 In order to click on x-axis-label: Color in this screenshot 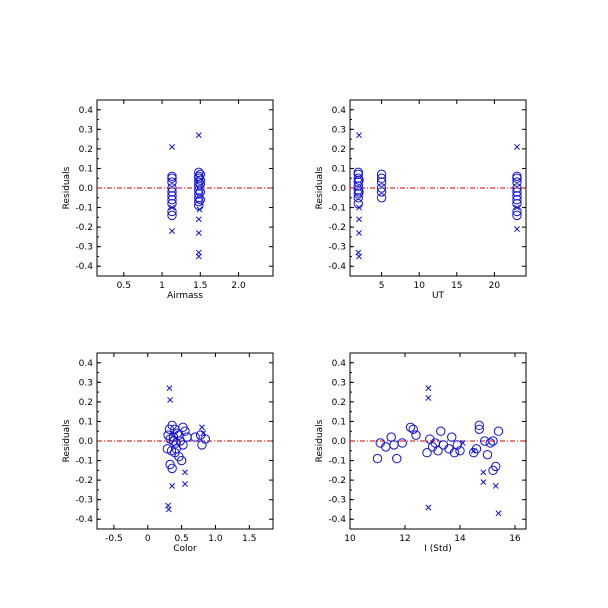, I will do `click(185, 549)`.